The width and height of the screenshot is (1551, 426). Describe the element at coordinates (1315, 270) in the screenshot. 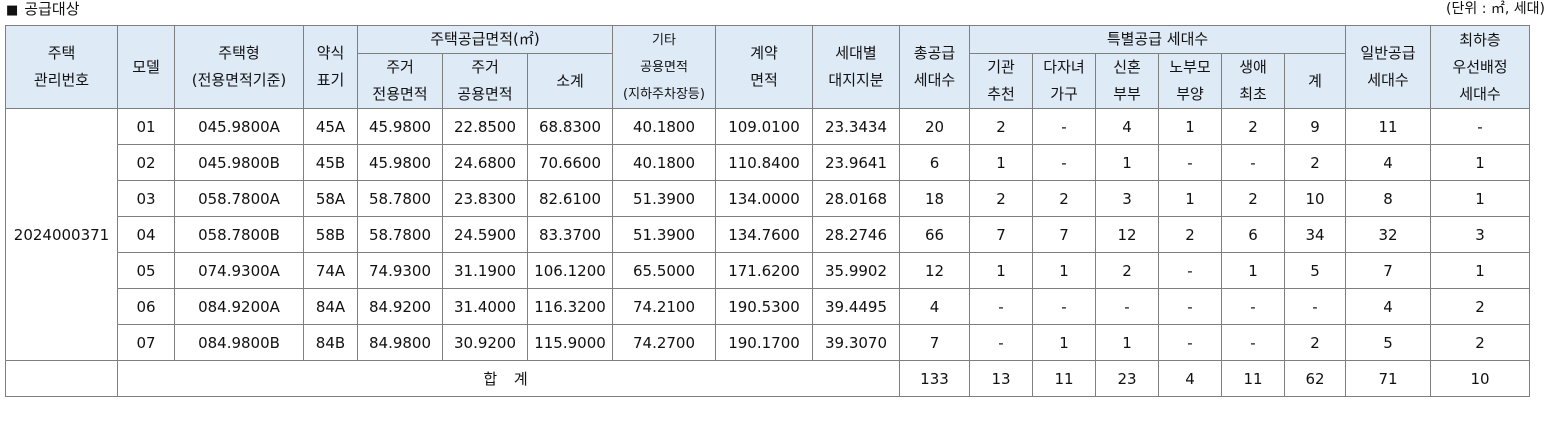

I see `cell-sp: 5` at that location.